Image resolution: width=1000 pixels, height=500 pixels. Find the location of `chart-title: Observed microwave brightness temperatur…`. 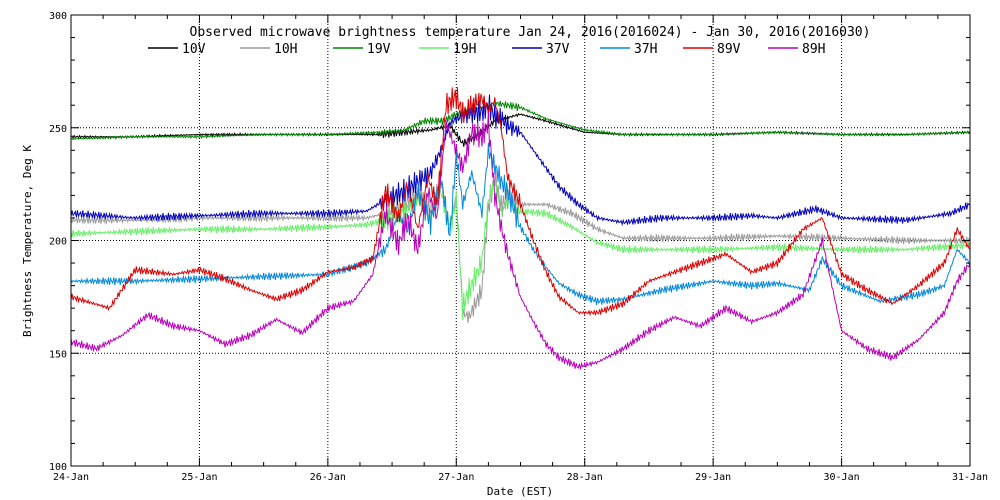

chart-title: Observed microwave brightness temperatur… is located at coordinates (530, 32).